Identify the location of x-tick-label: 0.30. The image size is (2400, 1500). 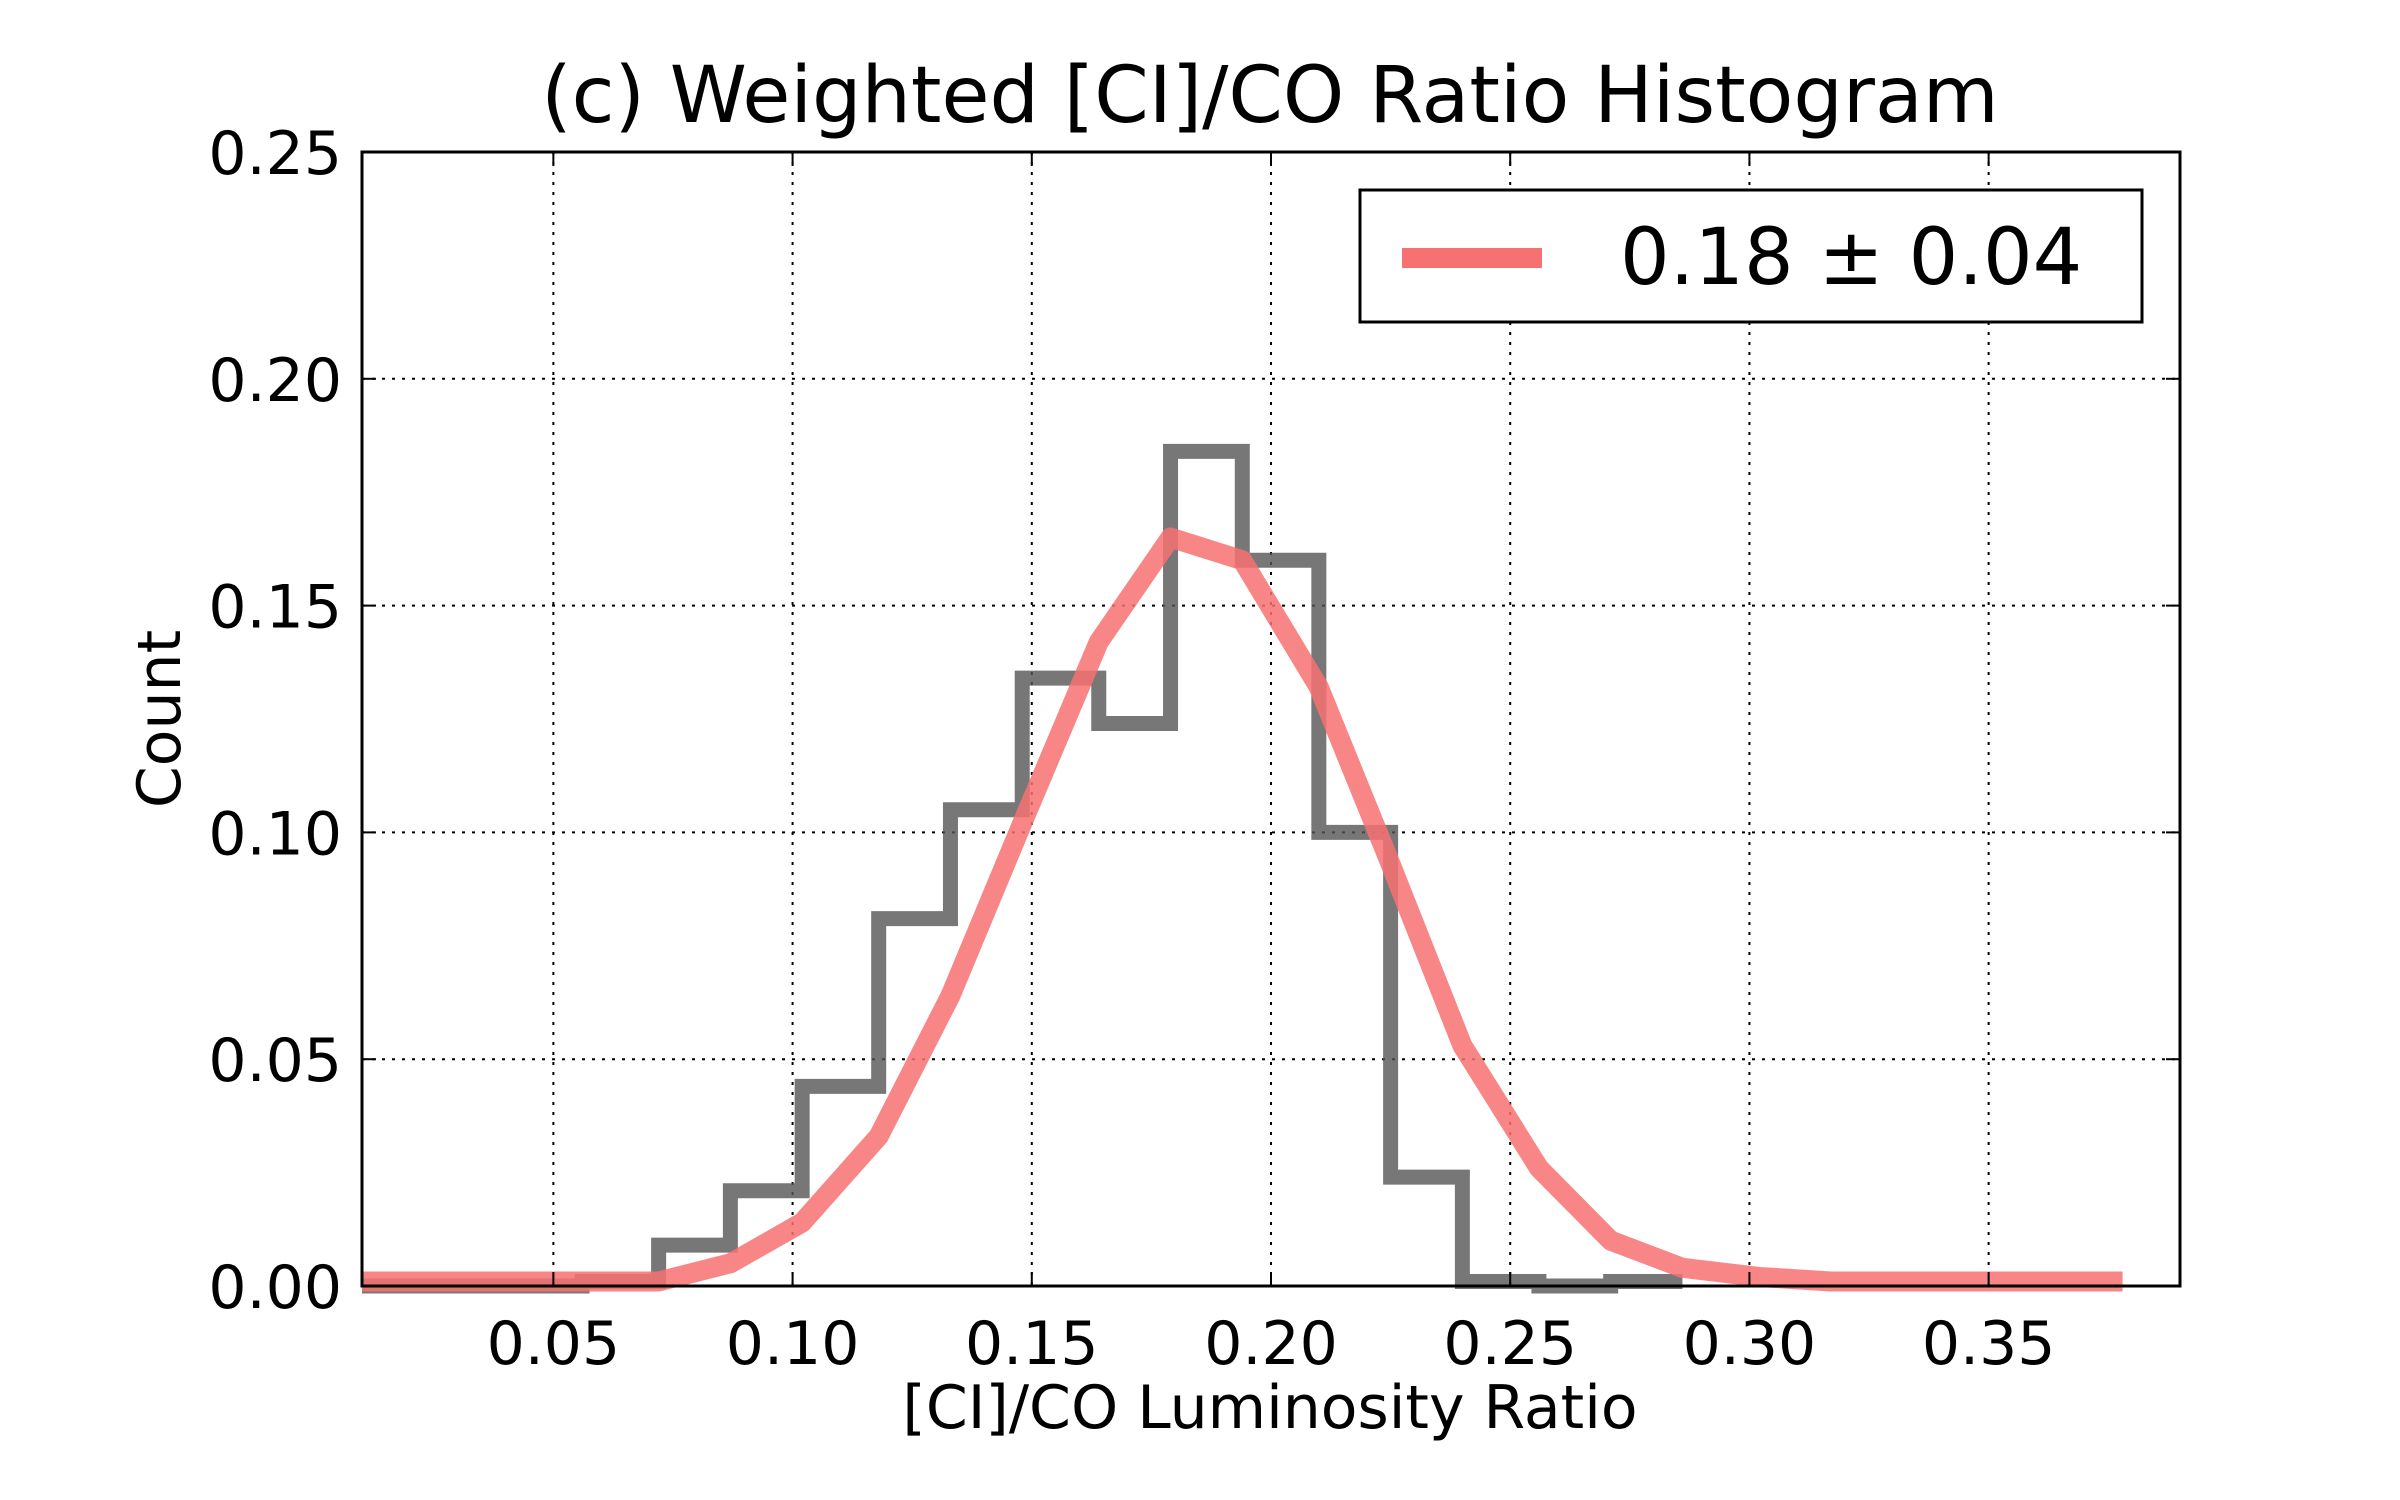
(1750, 1344).